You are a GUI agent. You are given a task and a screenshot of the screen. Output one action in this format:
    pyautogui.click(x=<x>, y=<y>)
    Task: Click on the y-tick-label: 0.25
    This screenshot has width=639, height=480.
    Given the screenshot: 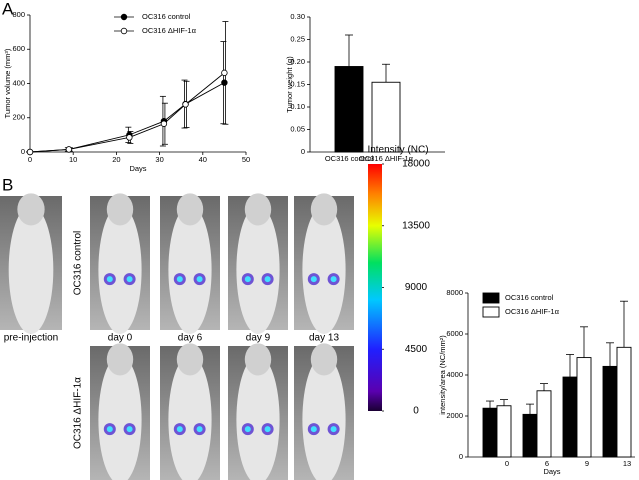 What is the action you would take?
    pyautogui.click(x=297, y=38)
    